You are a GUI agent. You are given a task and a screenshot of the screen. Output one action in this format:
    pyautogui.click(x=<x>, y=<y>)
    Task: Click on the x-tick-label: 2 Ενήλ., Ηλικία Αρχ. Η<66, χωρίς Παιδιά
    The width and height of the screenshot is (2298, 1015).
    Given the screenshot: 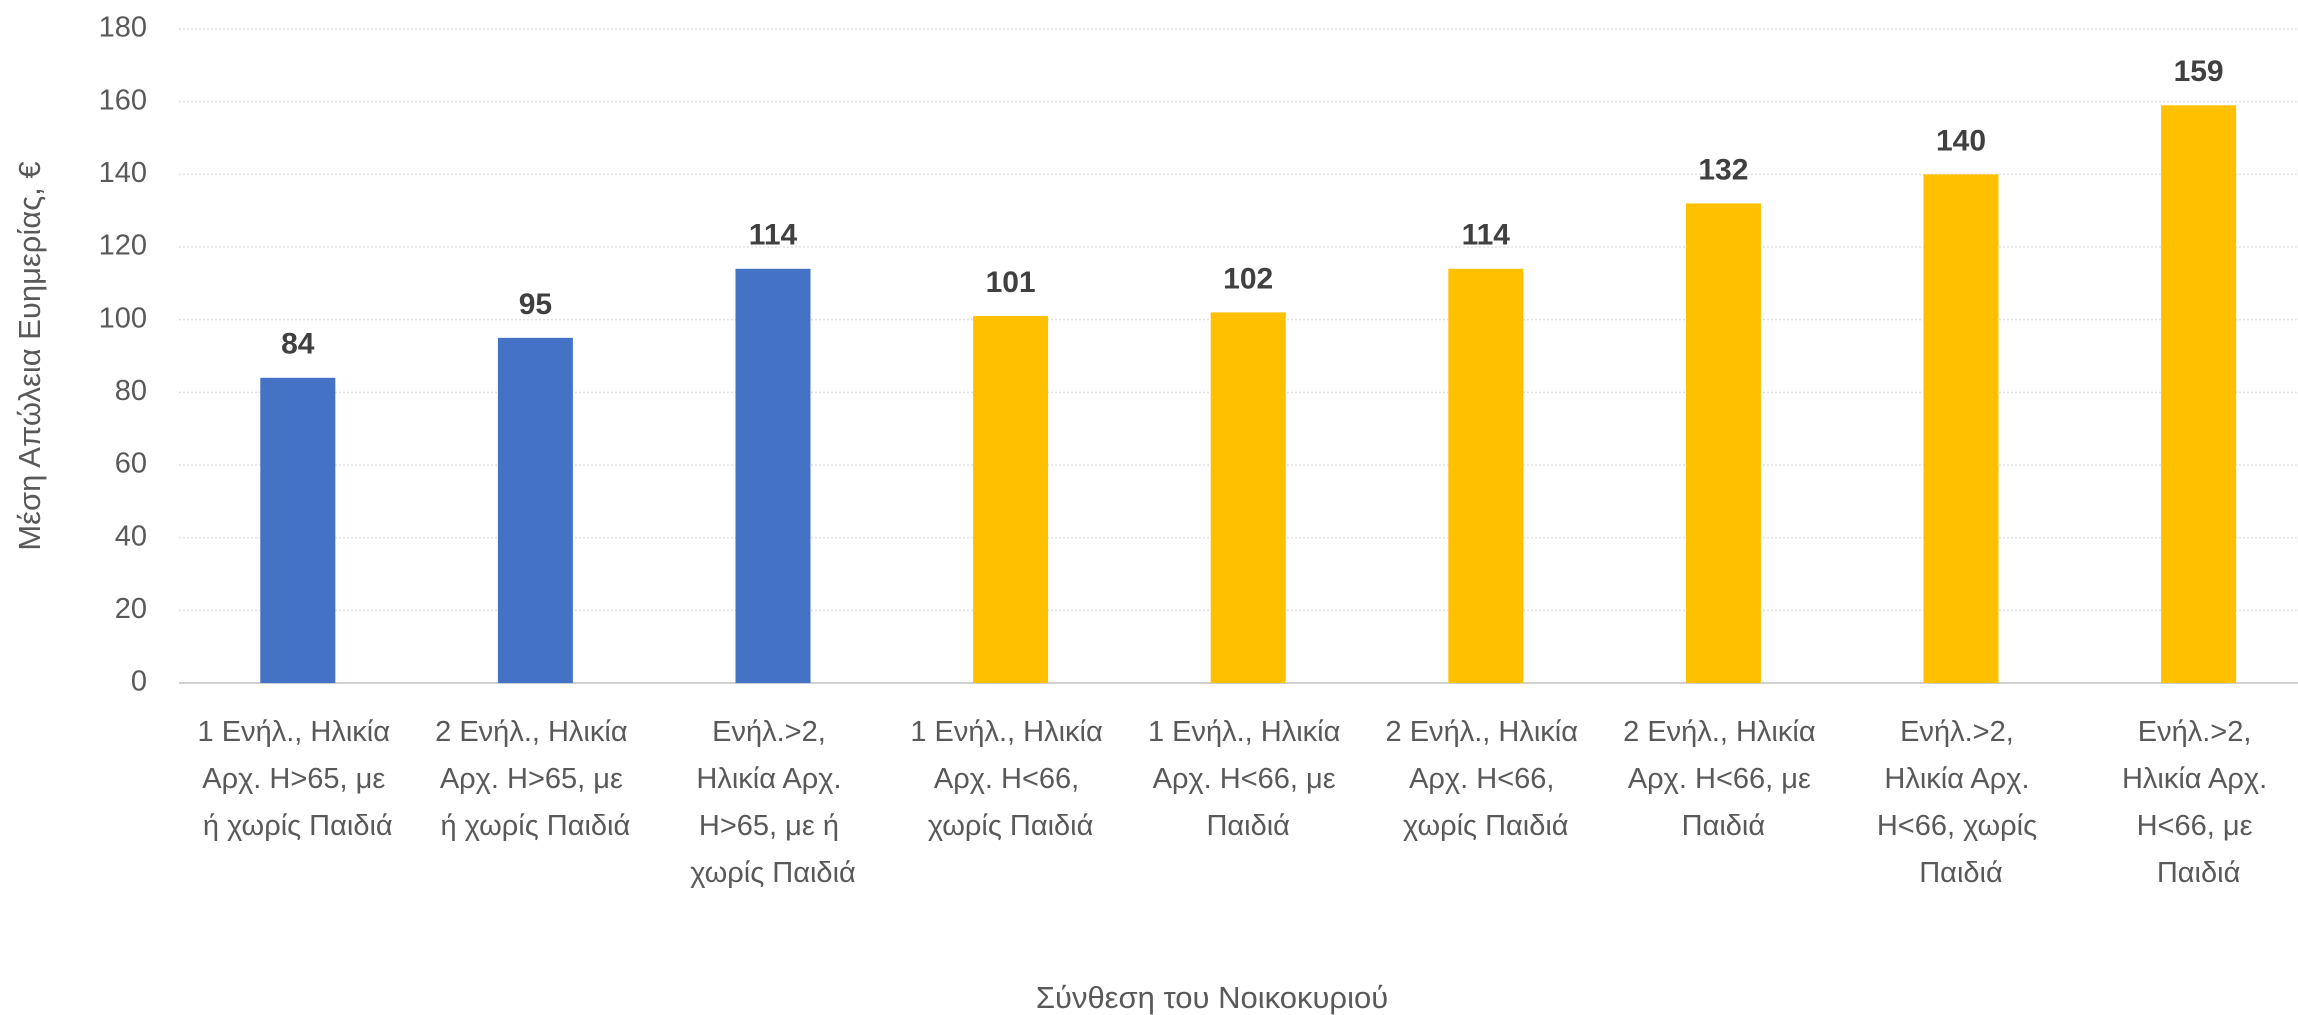 What is the action you would take?
    pyautogui.click(x=1486, y=779)
    